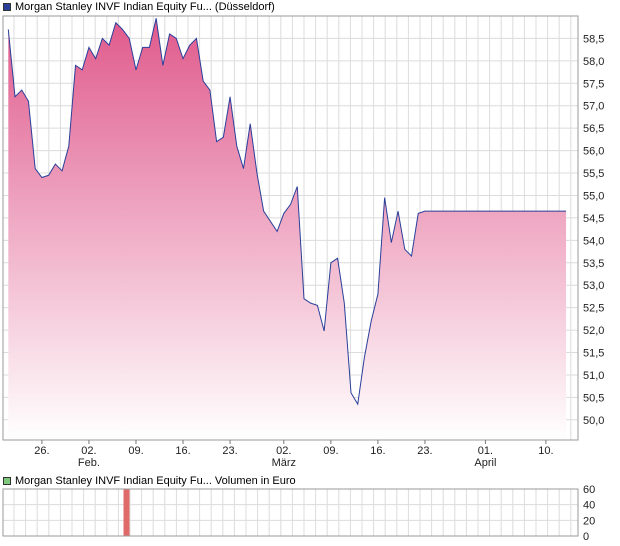 This screenshot has height=546, width=620. I want to click on x-month-label: März, so click(284, 463).